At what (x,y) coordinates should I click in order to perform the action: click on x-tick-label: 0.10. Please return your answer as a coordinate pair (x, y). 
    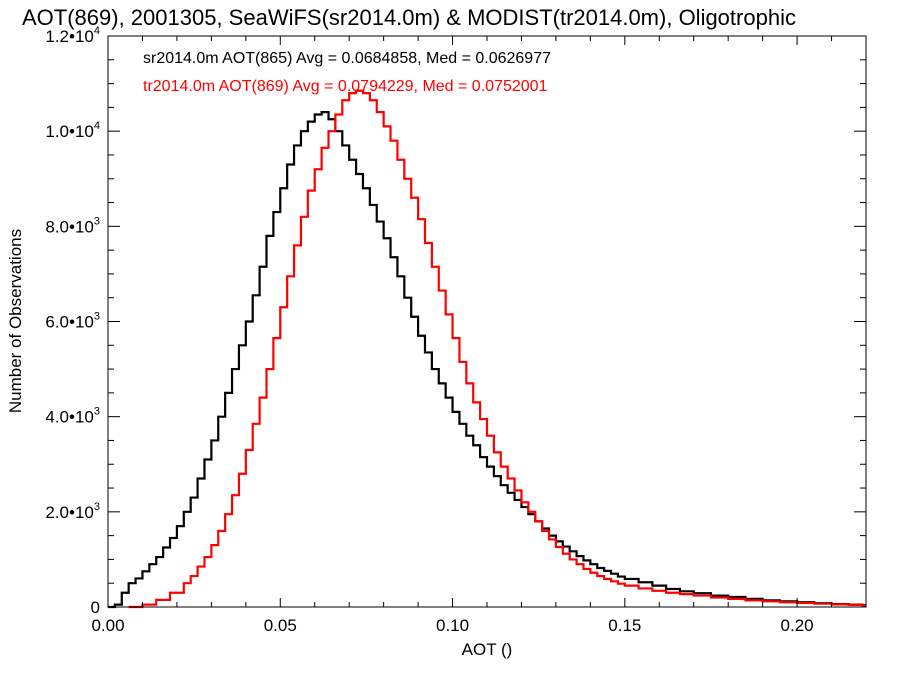
    Looking at the image, I should click on (452, 625).